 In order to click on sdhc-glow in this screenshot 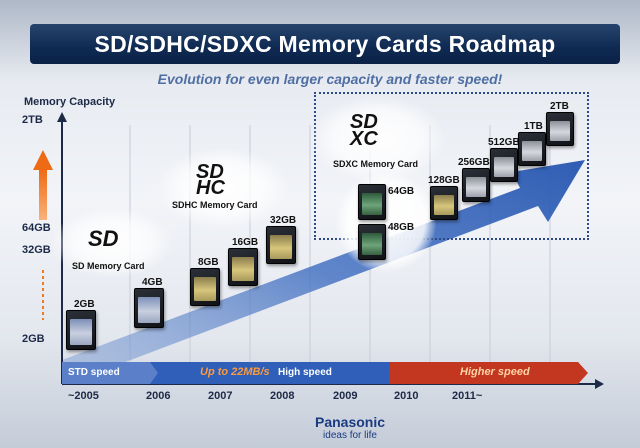, I will do `click(223, 188)`.